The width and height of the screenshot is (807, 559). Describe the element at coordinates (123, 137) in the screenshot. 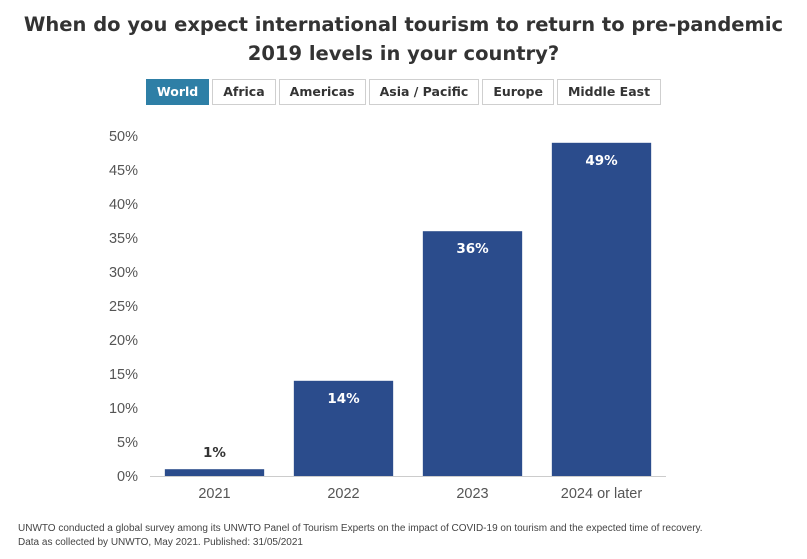

I see `y-tick-label: 50%` at that location.